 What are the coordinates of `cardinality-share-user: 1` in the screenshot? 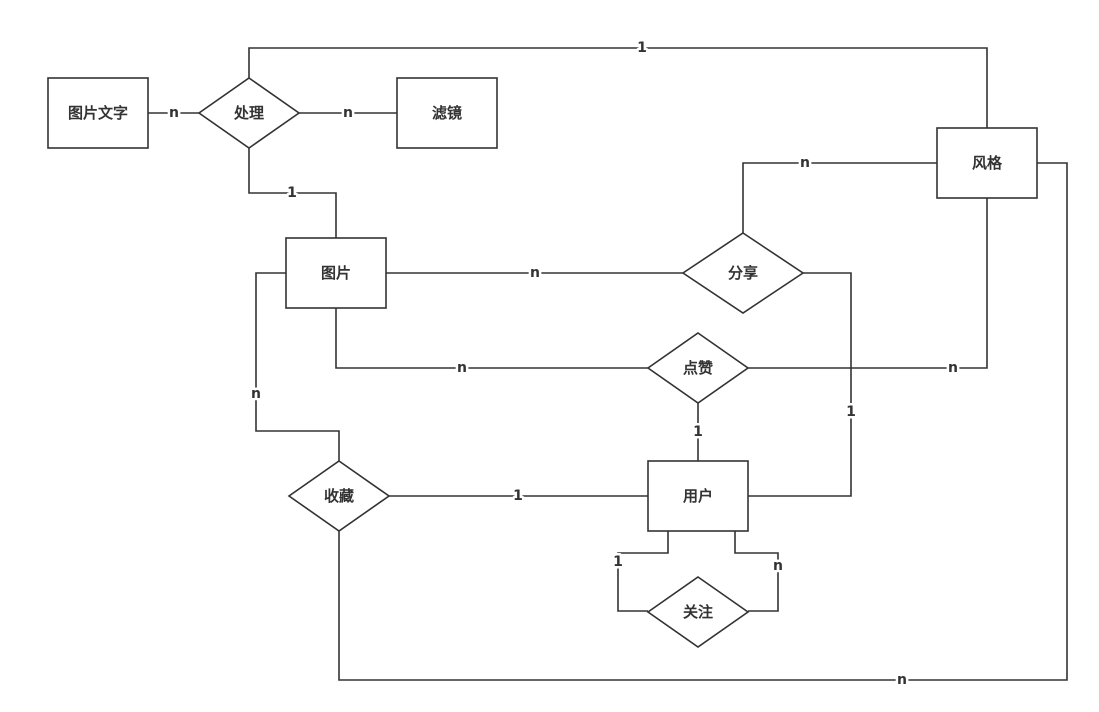 It's located at (851, 412).